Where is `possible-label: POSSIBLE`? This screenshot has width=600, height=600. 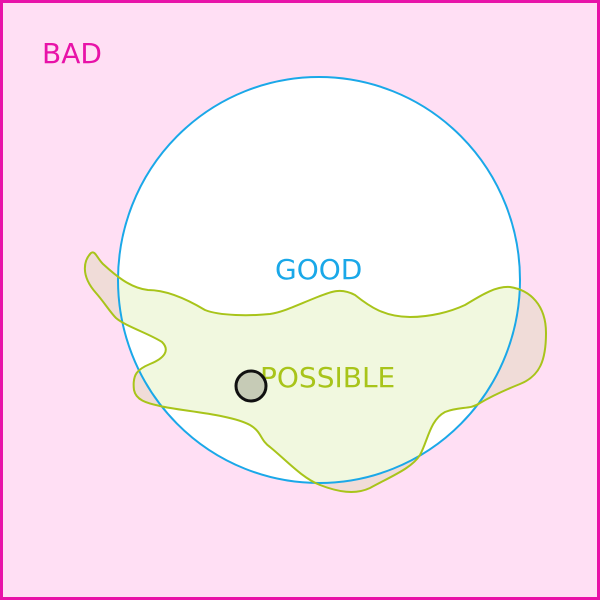 possible-label: POSSIBLE is located at coordinates (327, 377).